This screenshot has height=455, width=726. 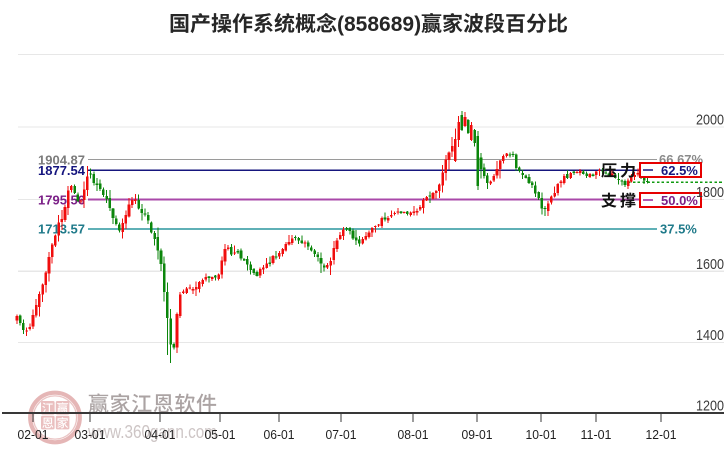 I want to click on svg-text: 12-01, so click(x=661, y=434).